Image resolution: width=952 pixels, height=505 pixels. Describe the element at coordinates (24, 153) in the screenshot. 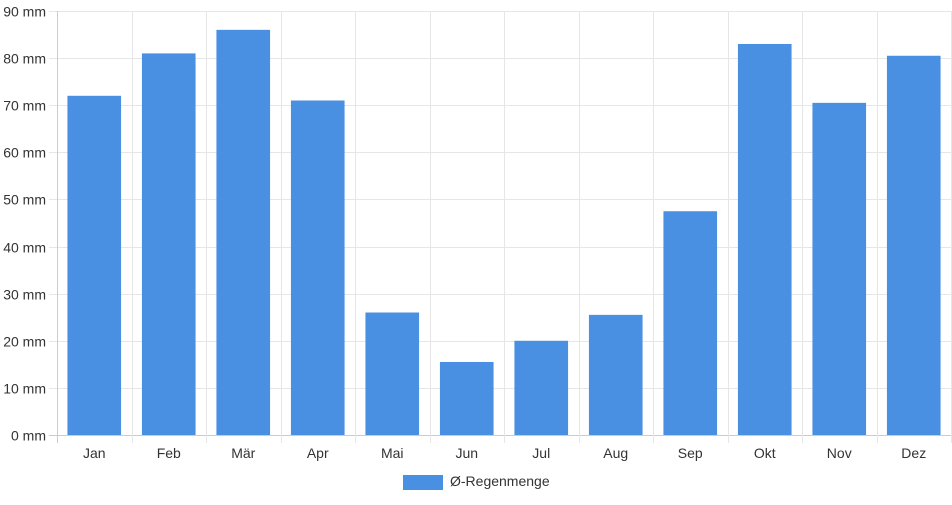

I see `y-tick-label: 60 mm` at that location.